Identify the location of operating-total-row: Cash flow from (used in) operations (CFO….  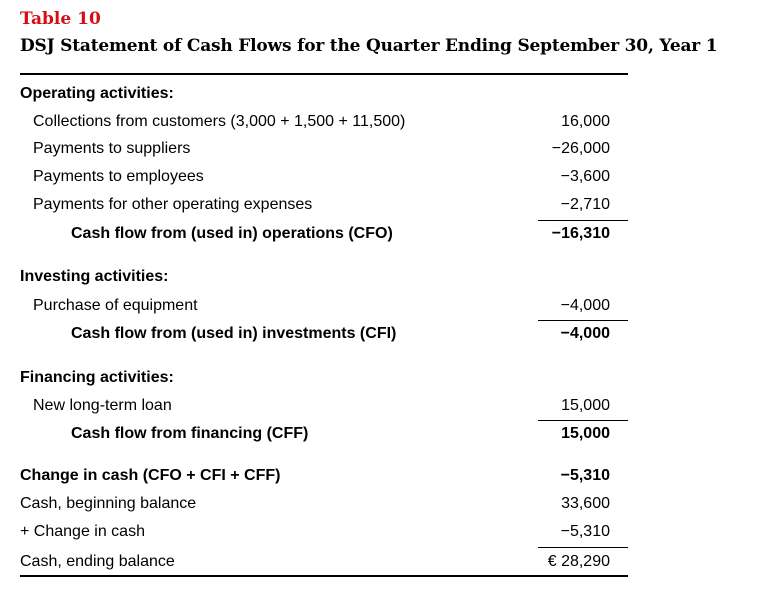
(384, 235).